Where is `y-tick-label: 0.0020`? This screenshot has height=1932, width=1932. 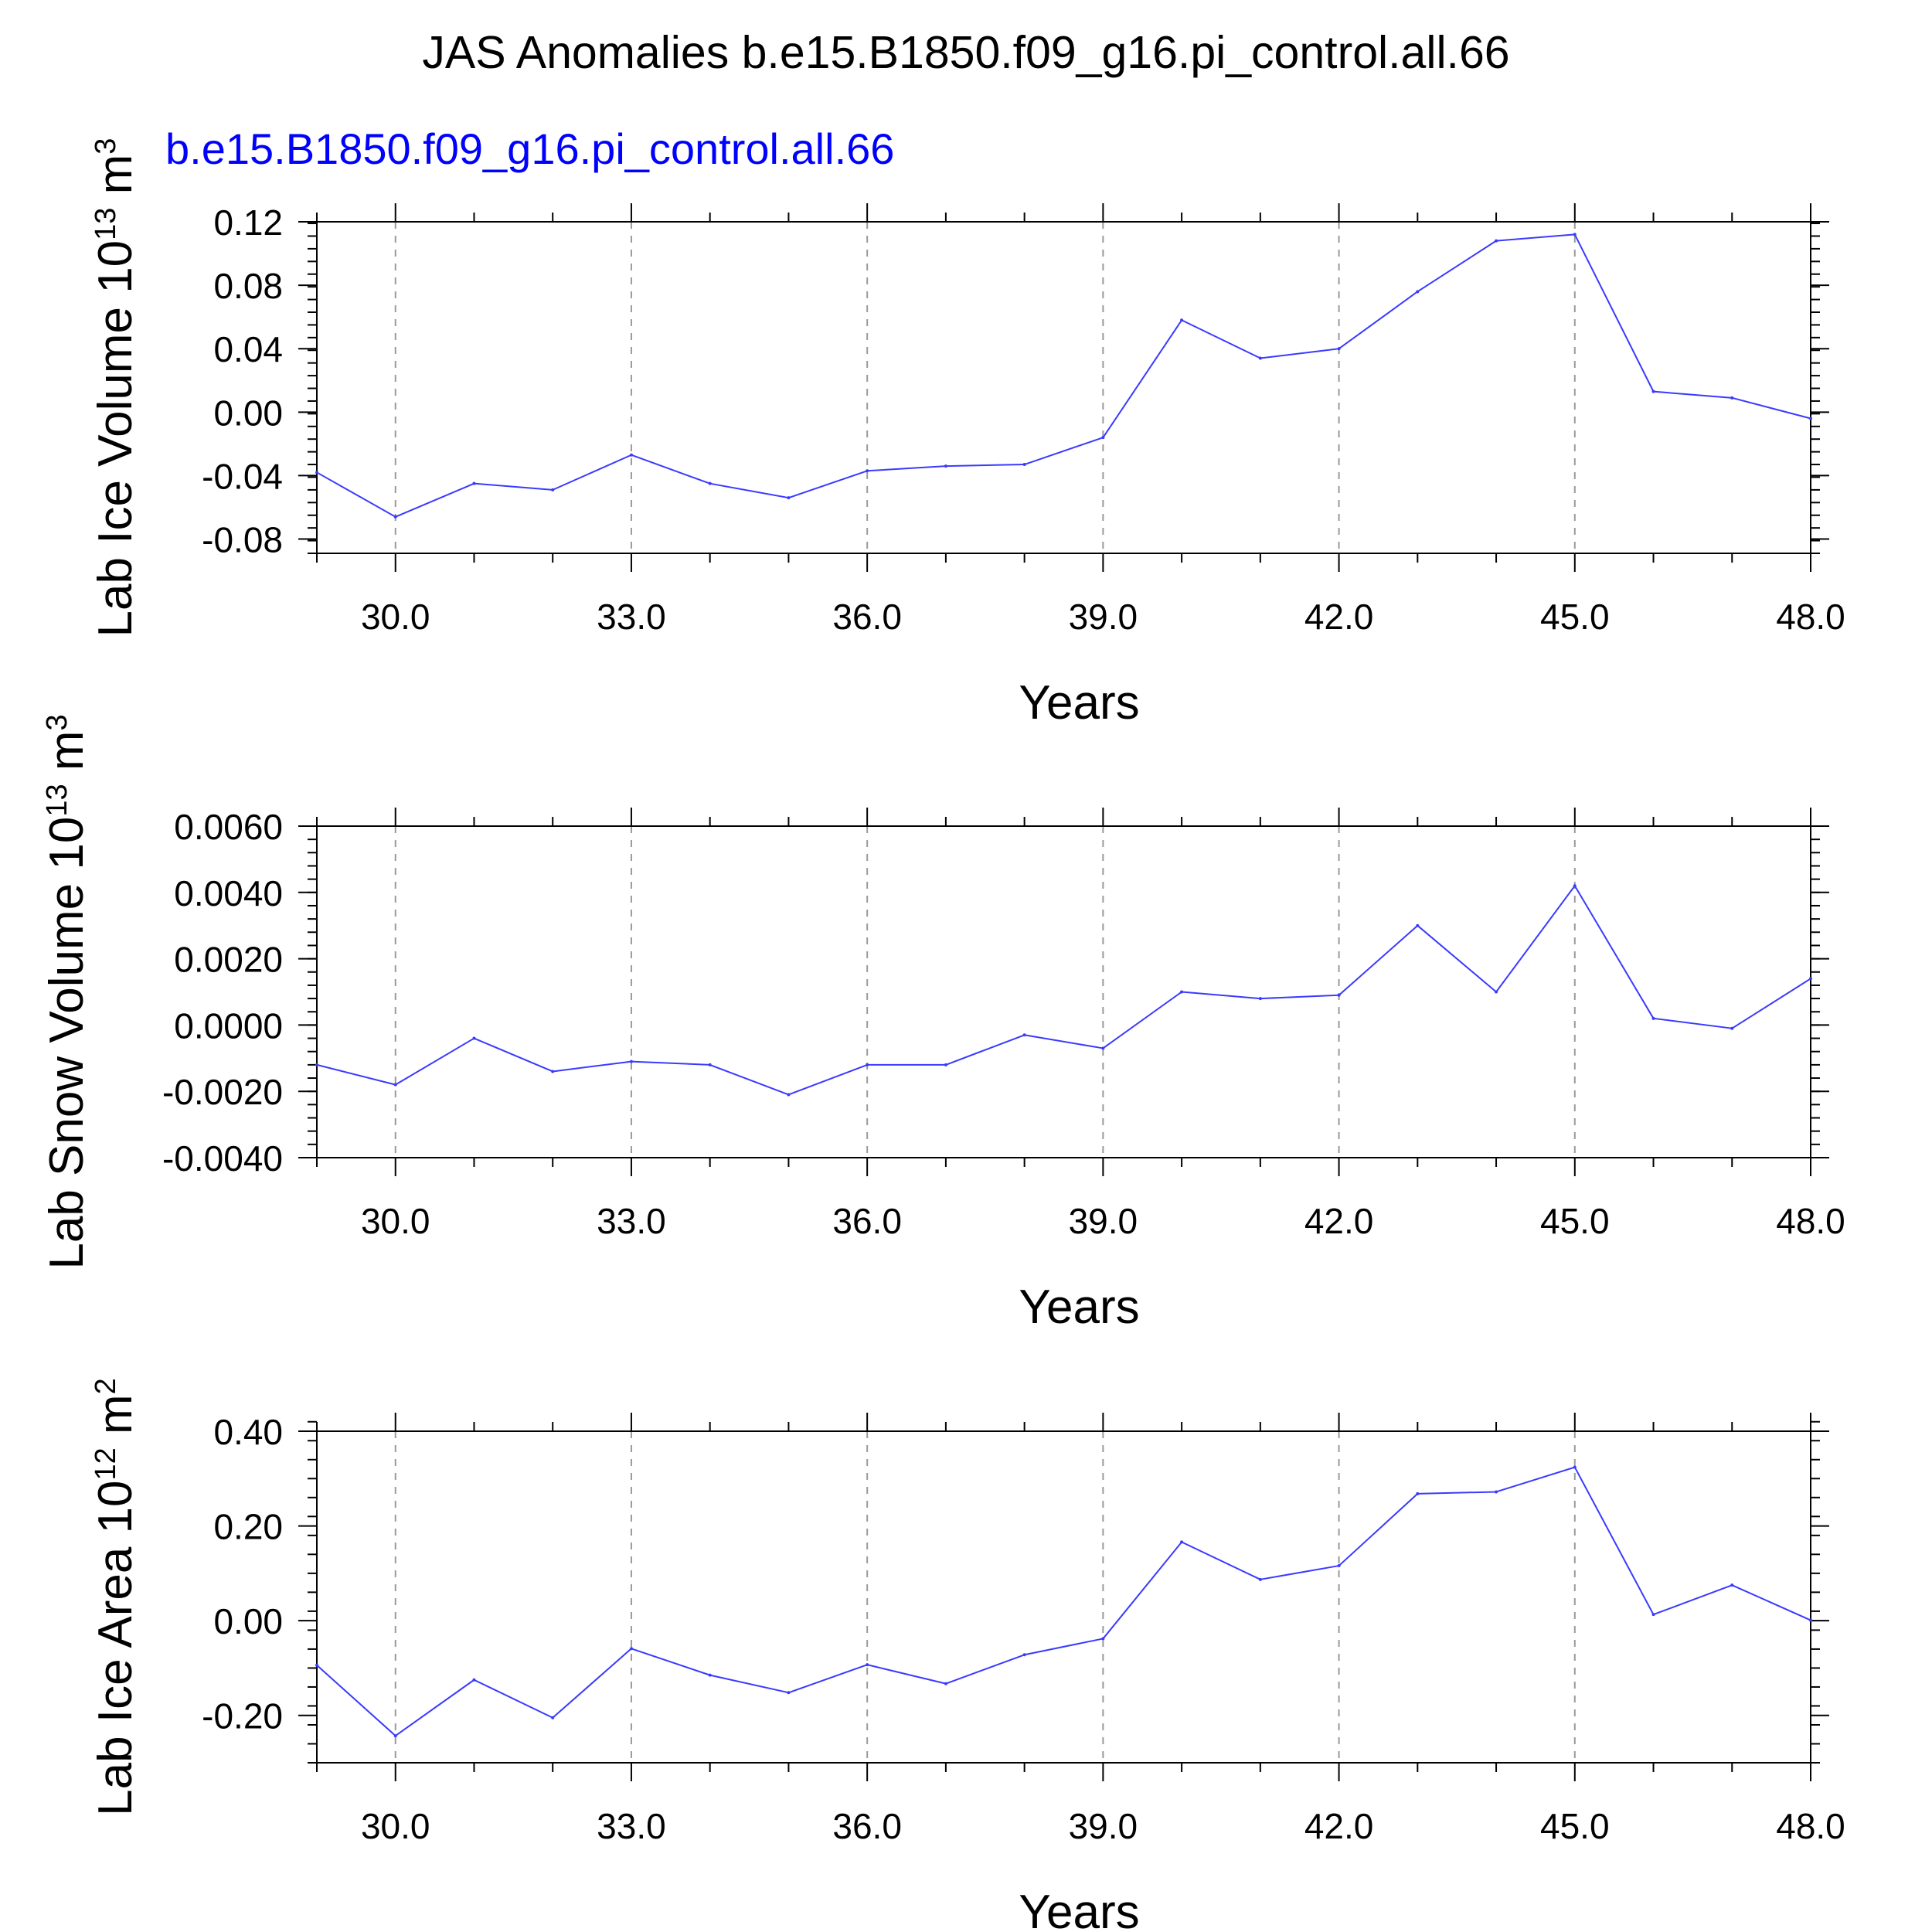 y-tick-label: 0.0020 is located at coordinates (228, 960).